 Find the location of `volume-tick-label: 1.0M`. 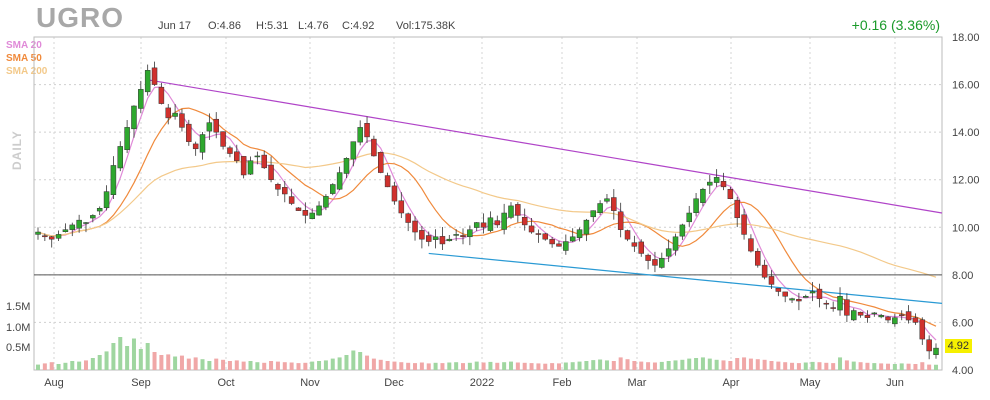

volume-tick-label: 1.0M is located at coordinates (18, 328).